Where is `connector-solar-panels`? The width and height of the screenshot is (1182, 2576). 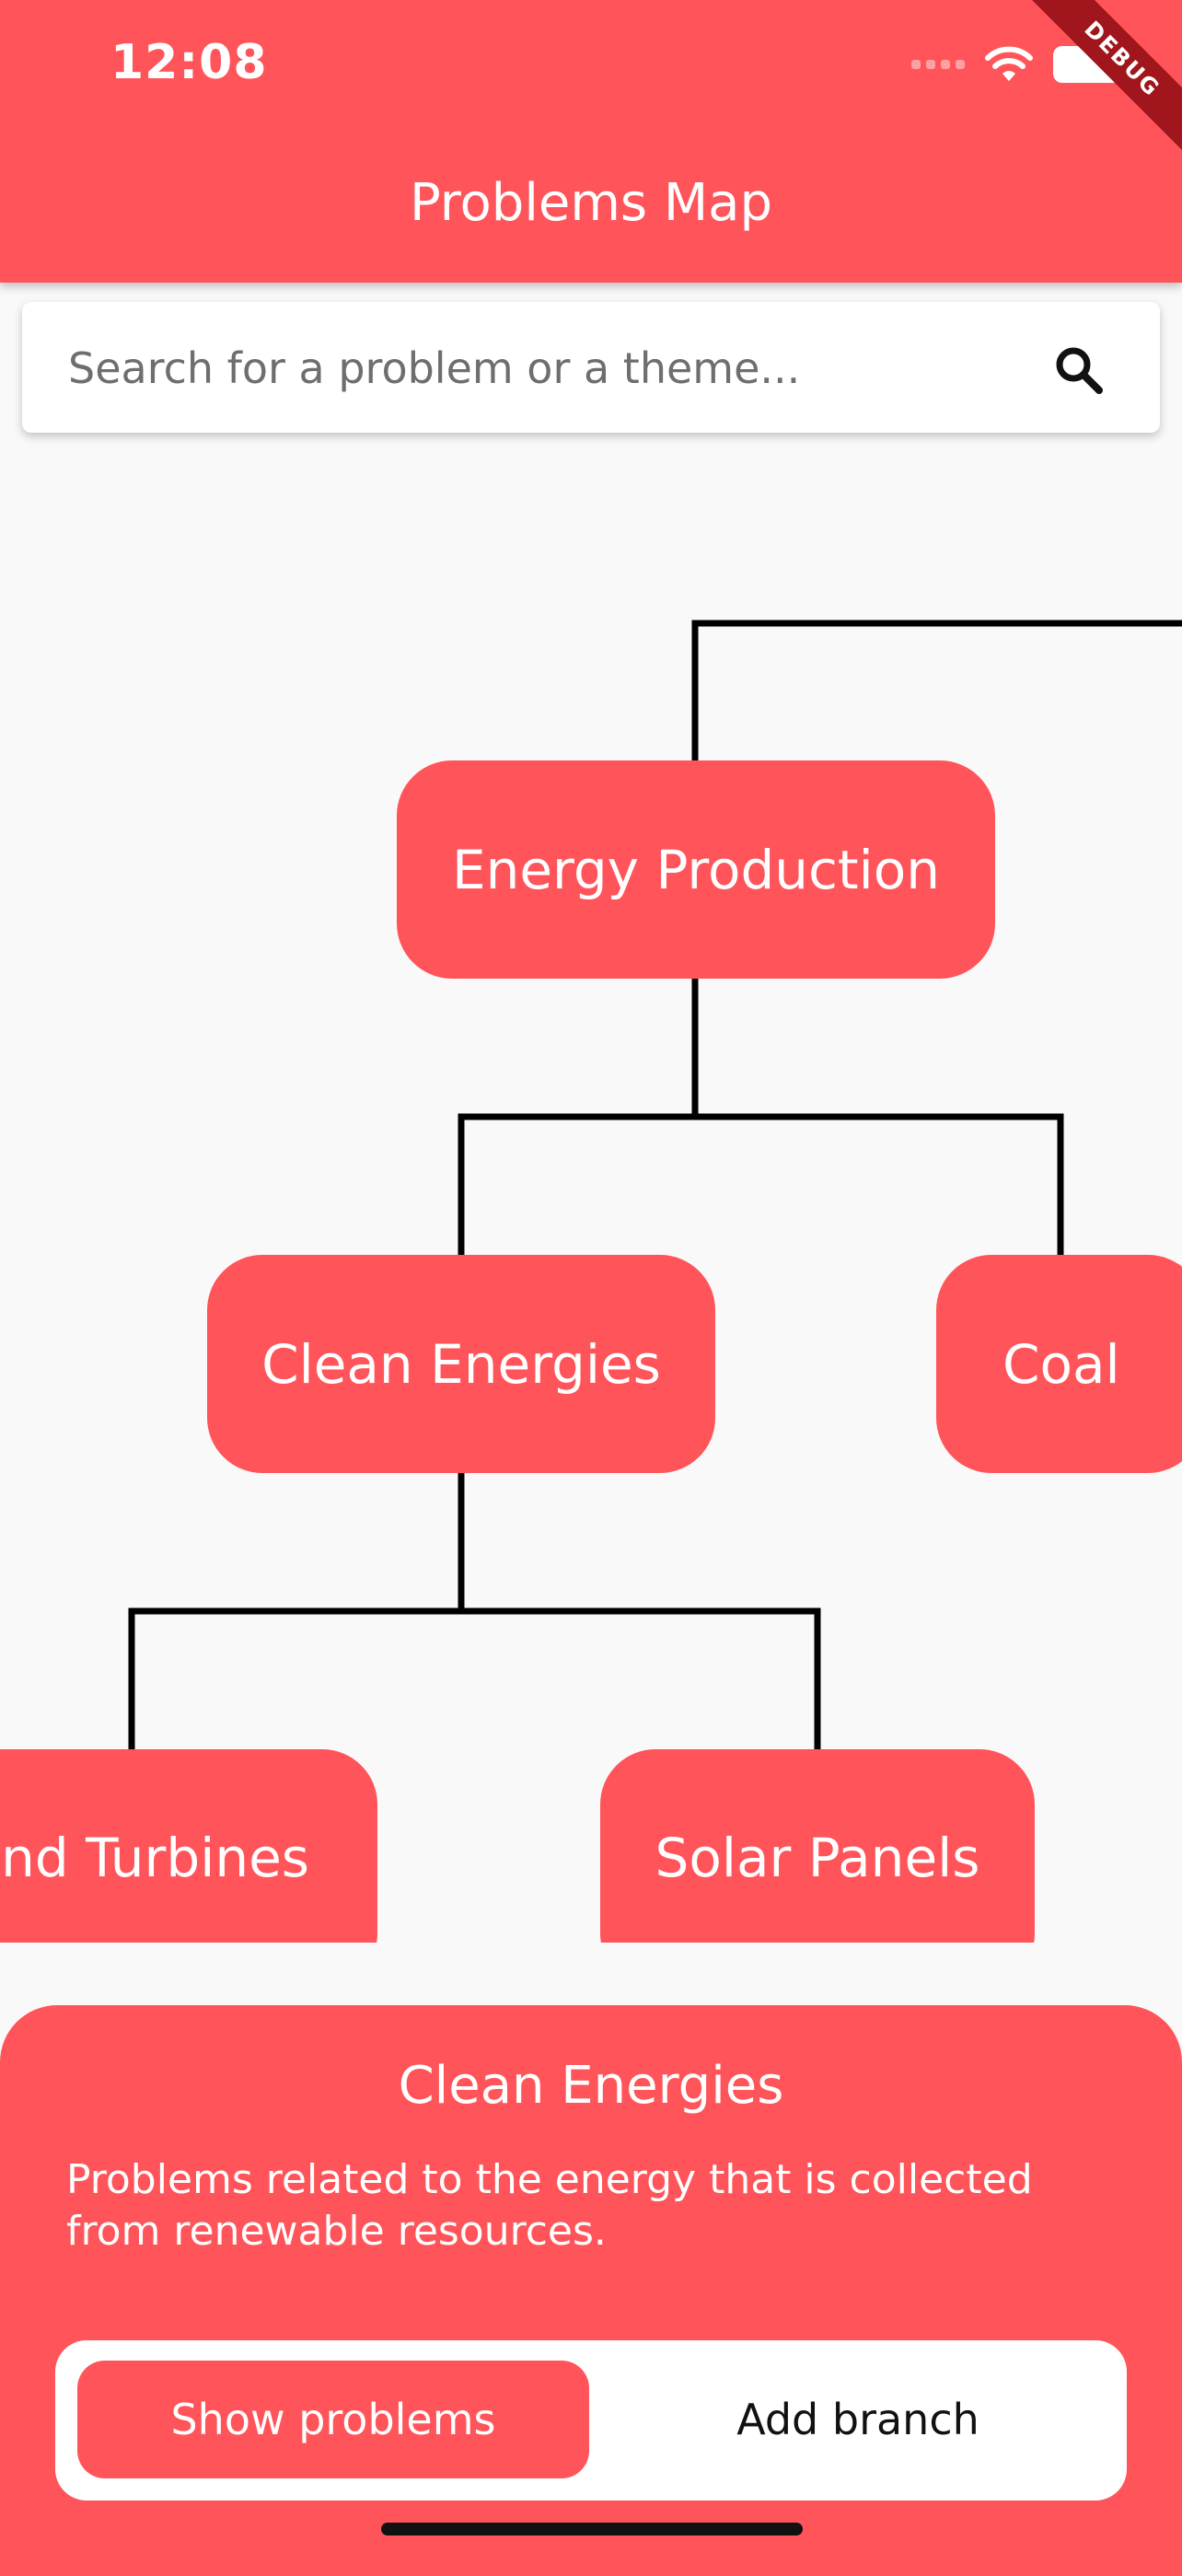
connector-solar-panels is located at coordinates (641, 1679).